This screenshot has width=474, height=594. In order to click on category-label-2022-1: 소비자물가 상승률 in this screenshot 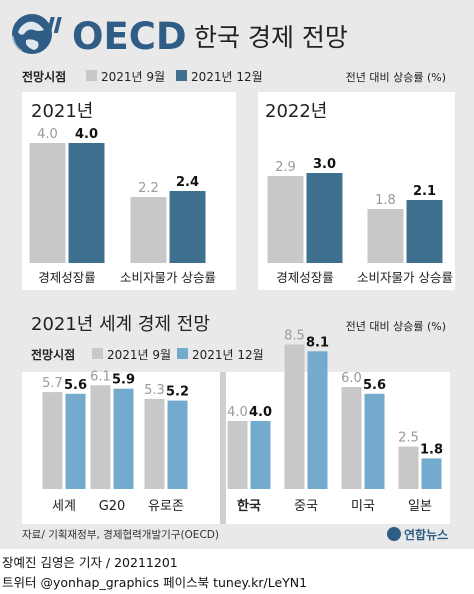, I will do `click(405, 277)`.